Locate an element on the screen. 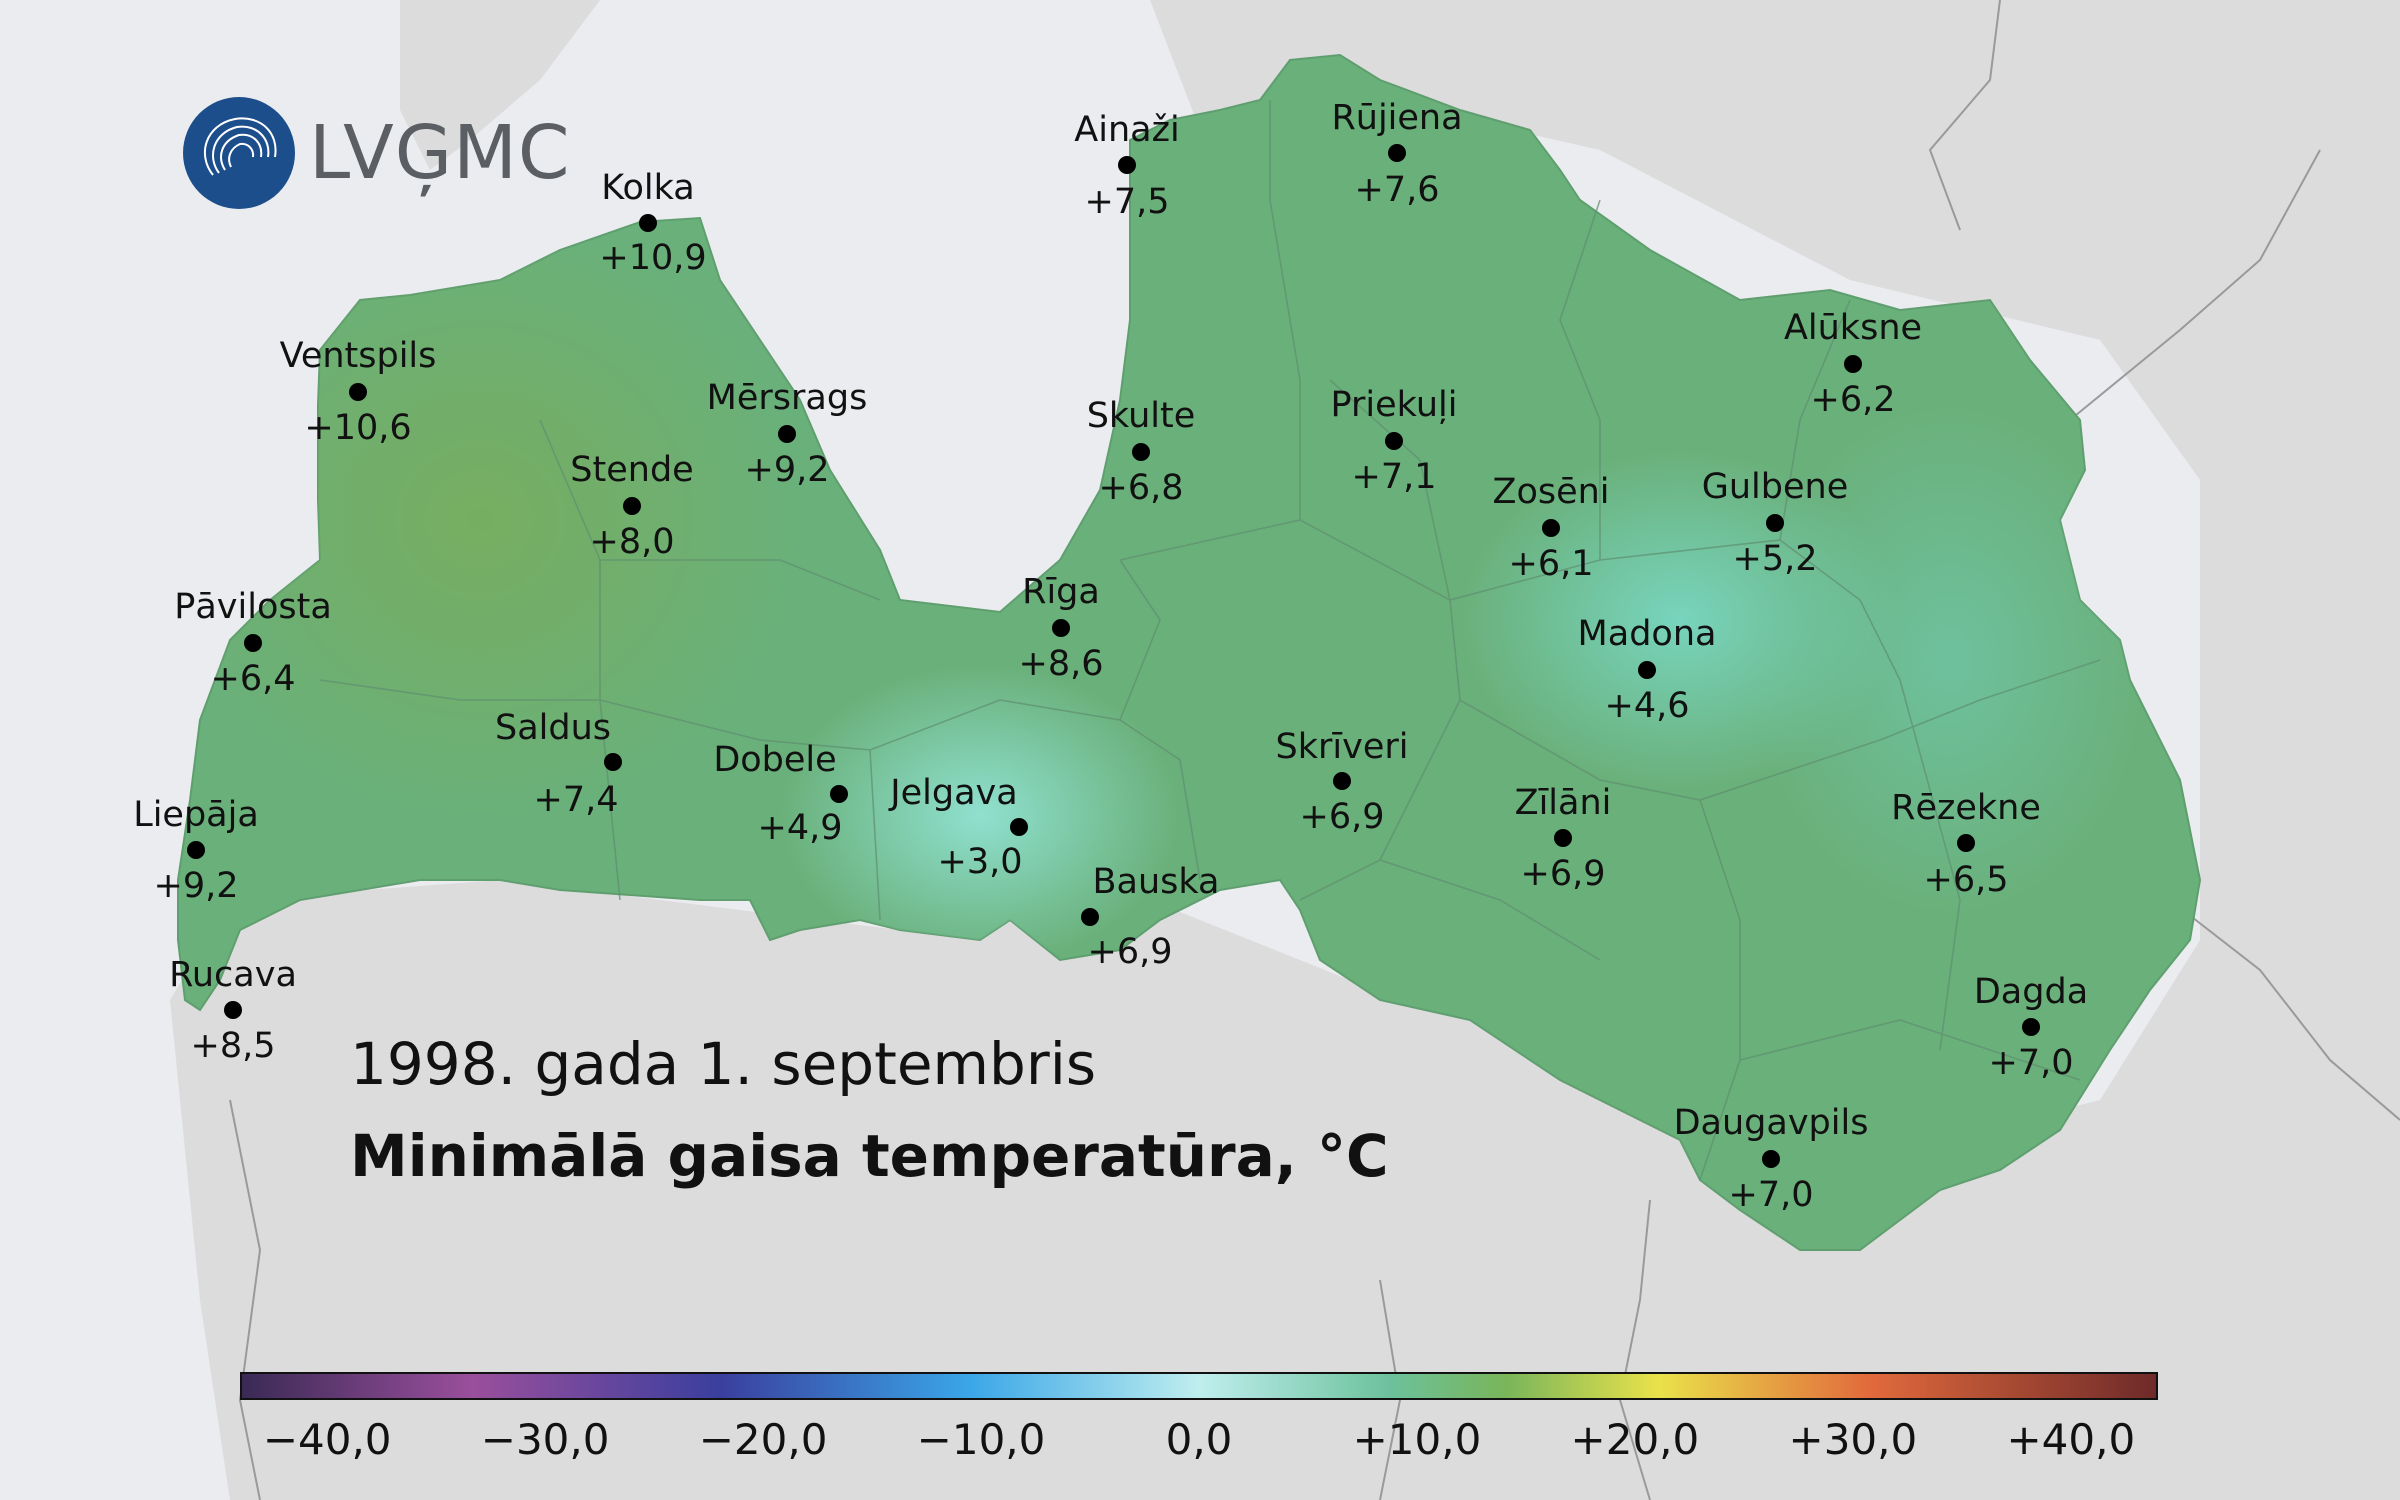 This screenshot has width=2400, height=1500. colorbar-tick-label: 0,0 is located at coordinates (1199, 1439).